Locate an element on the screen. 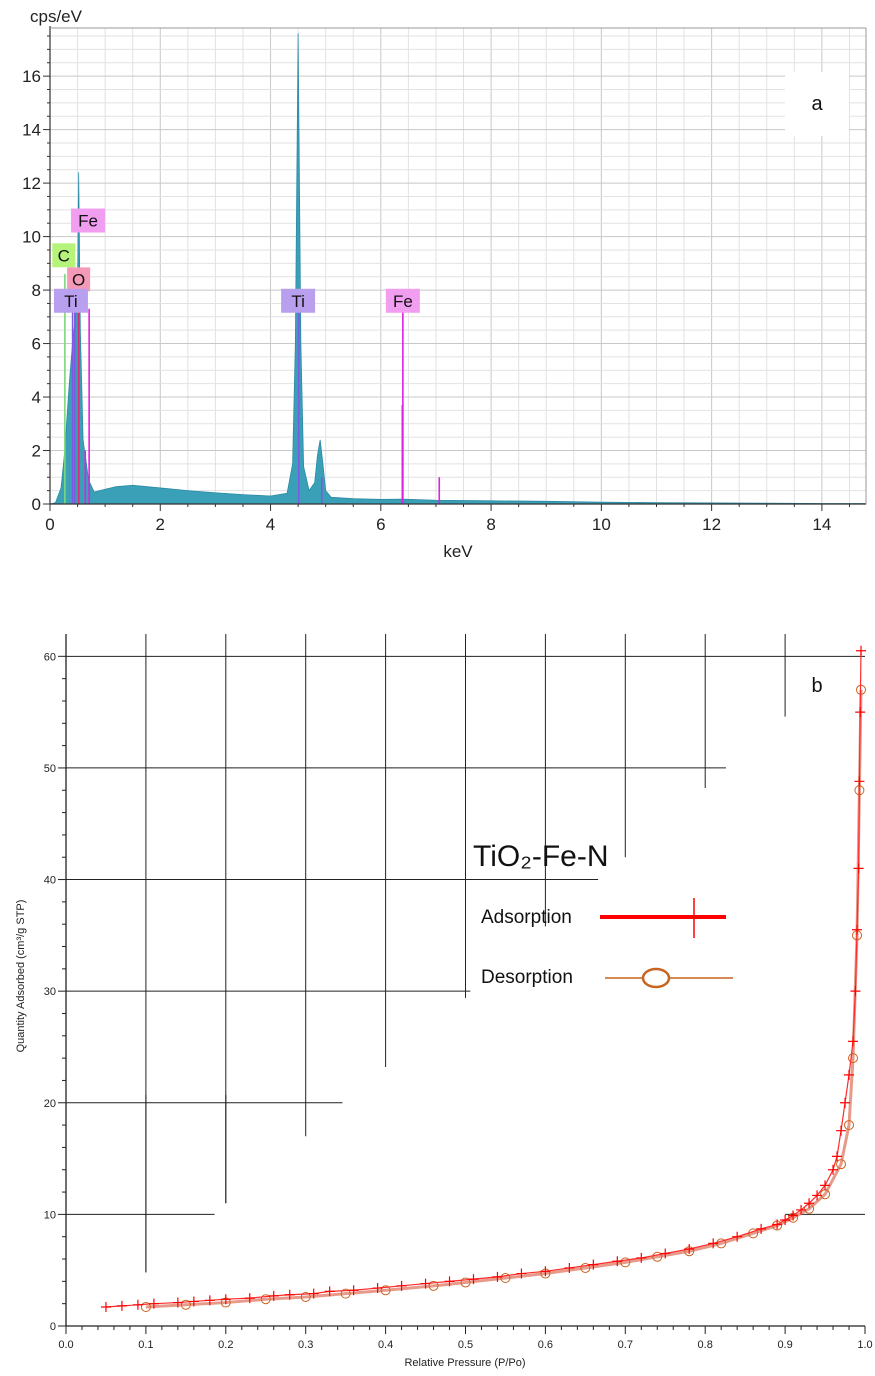  x-tick-label: 0.0 is located at coordinates (65, 1345).